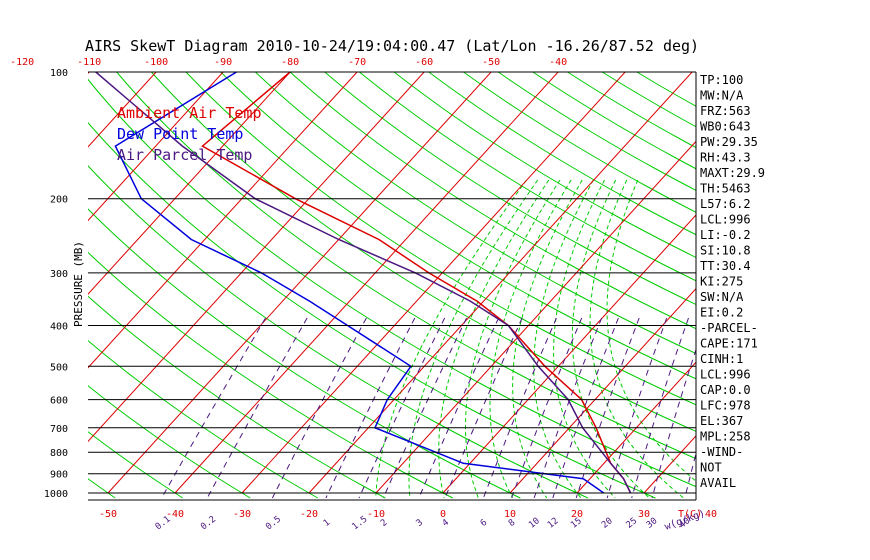 Image resolution: width=870 pixels, height=560 pixels. Describe the element at coordinates (59, 274) in the screenshot. I see `pressure-tick-label: 300` at that location.